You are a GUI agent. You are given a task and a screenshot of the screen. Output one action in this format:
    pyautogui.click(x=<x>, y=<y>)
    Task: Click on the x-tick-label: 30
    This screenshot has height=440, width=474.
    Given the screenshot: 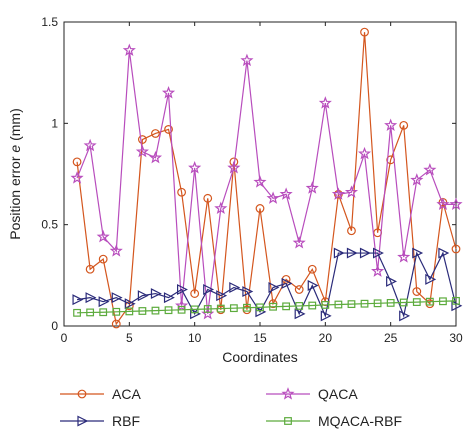 What is the action you would take?
    pyautogui.click(x=456, y=338)
    